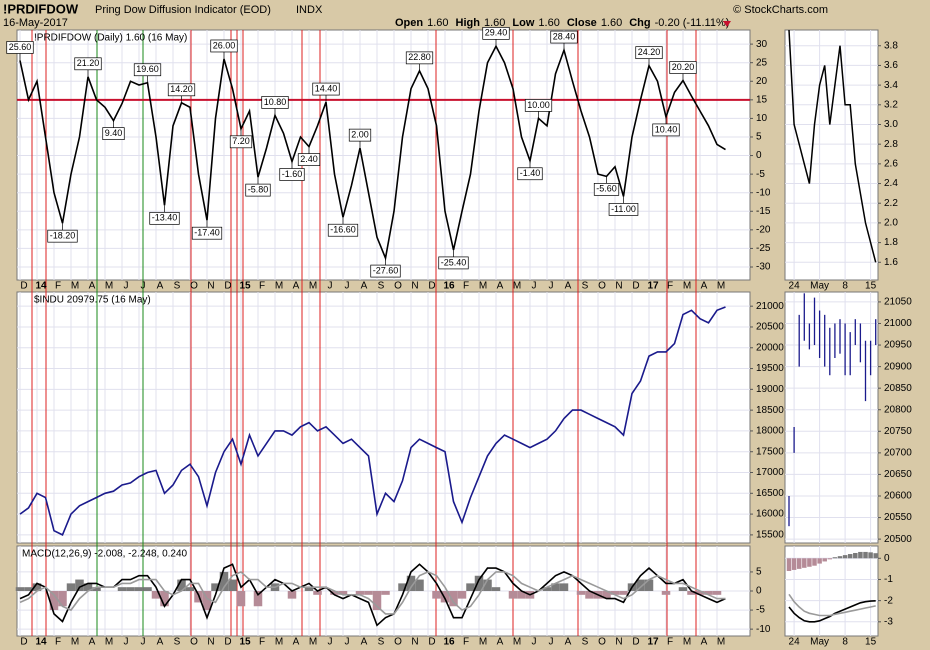 This screenshot has width=930, height=650. Describe the element at coordinates (770, 493) in the screenshot. I see `y-tick-label: 16500` at that location.